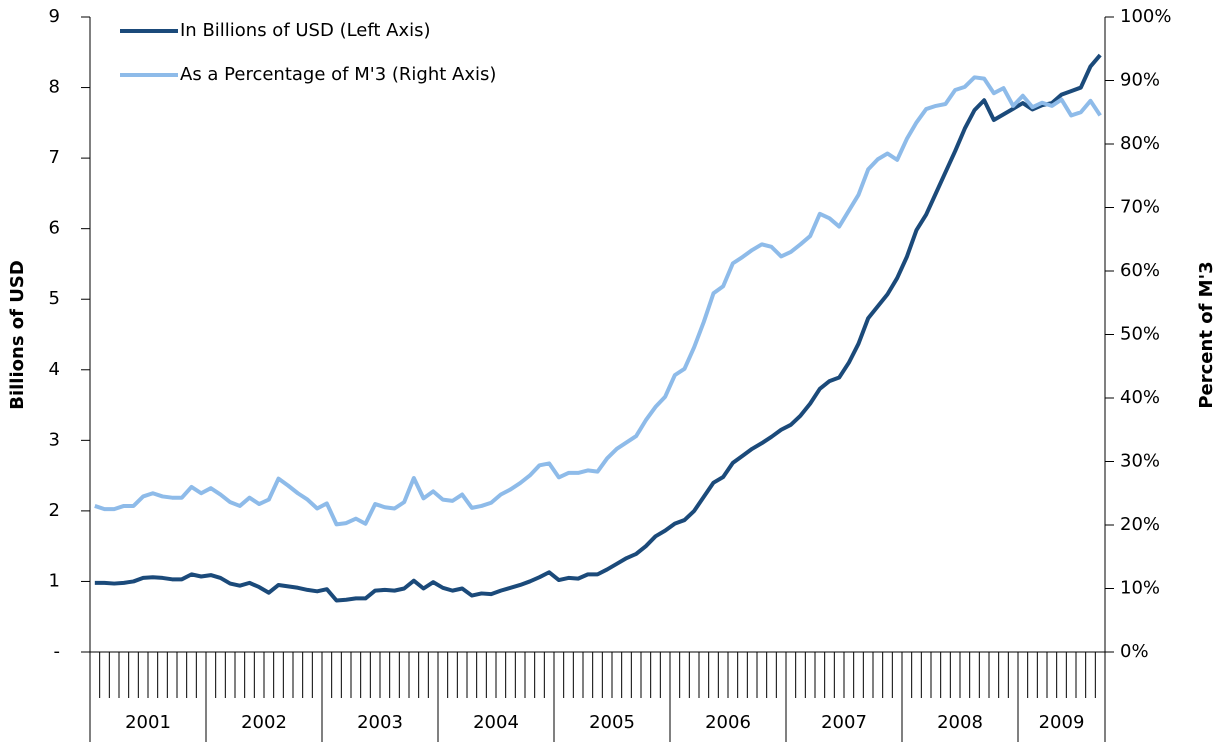 This screenshot has height=742, width=1225. Describe the element at coordinates (54, 16) in the screenshot. I see `y-tick-label: 9` at that location.